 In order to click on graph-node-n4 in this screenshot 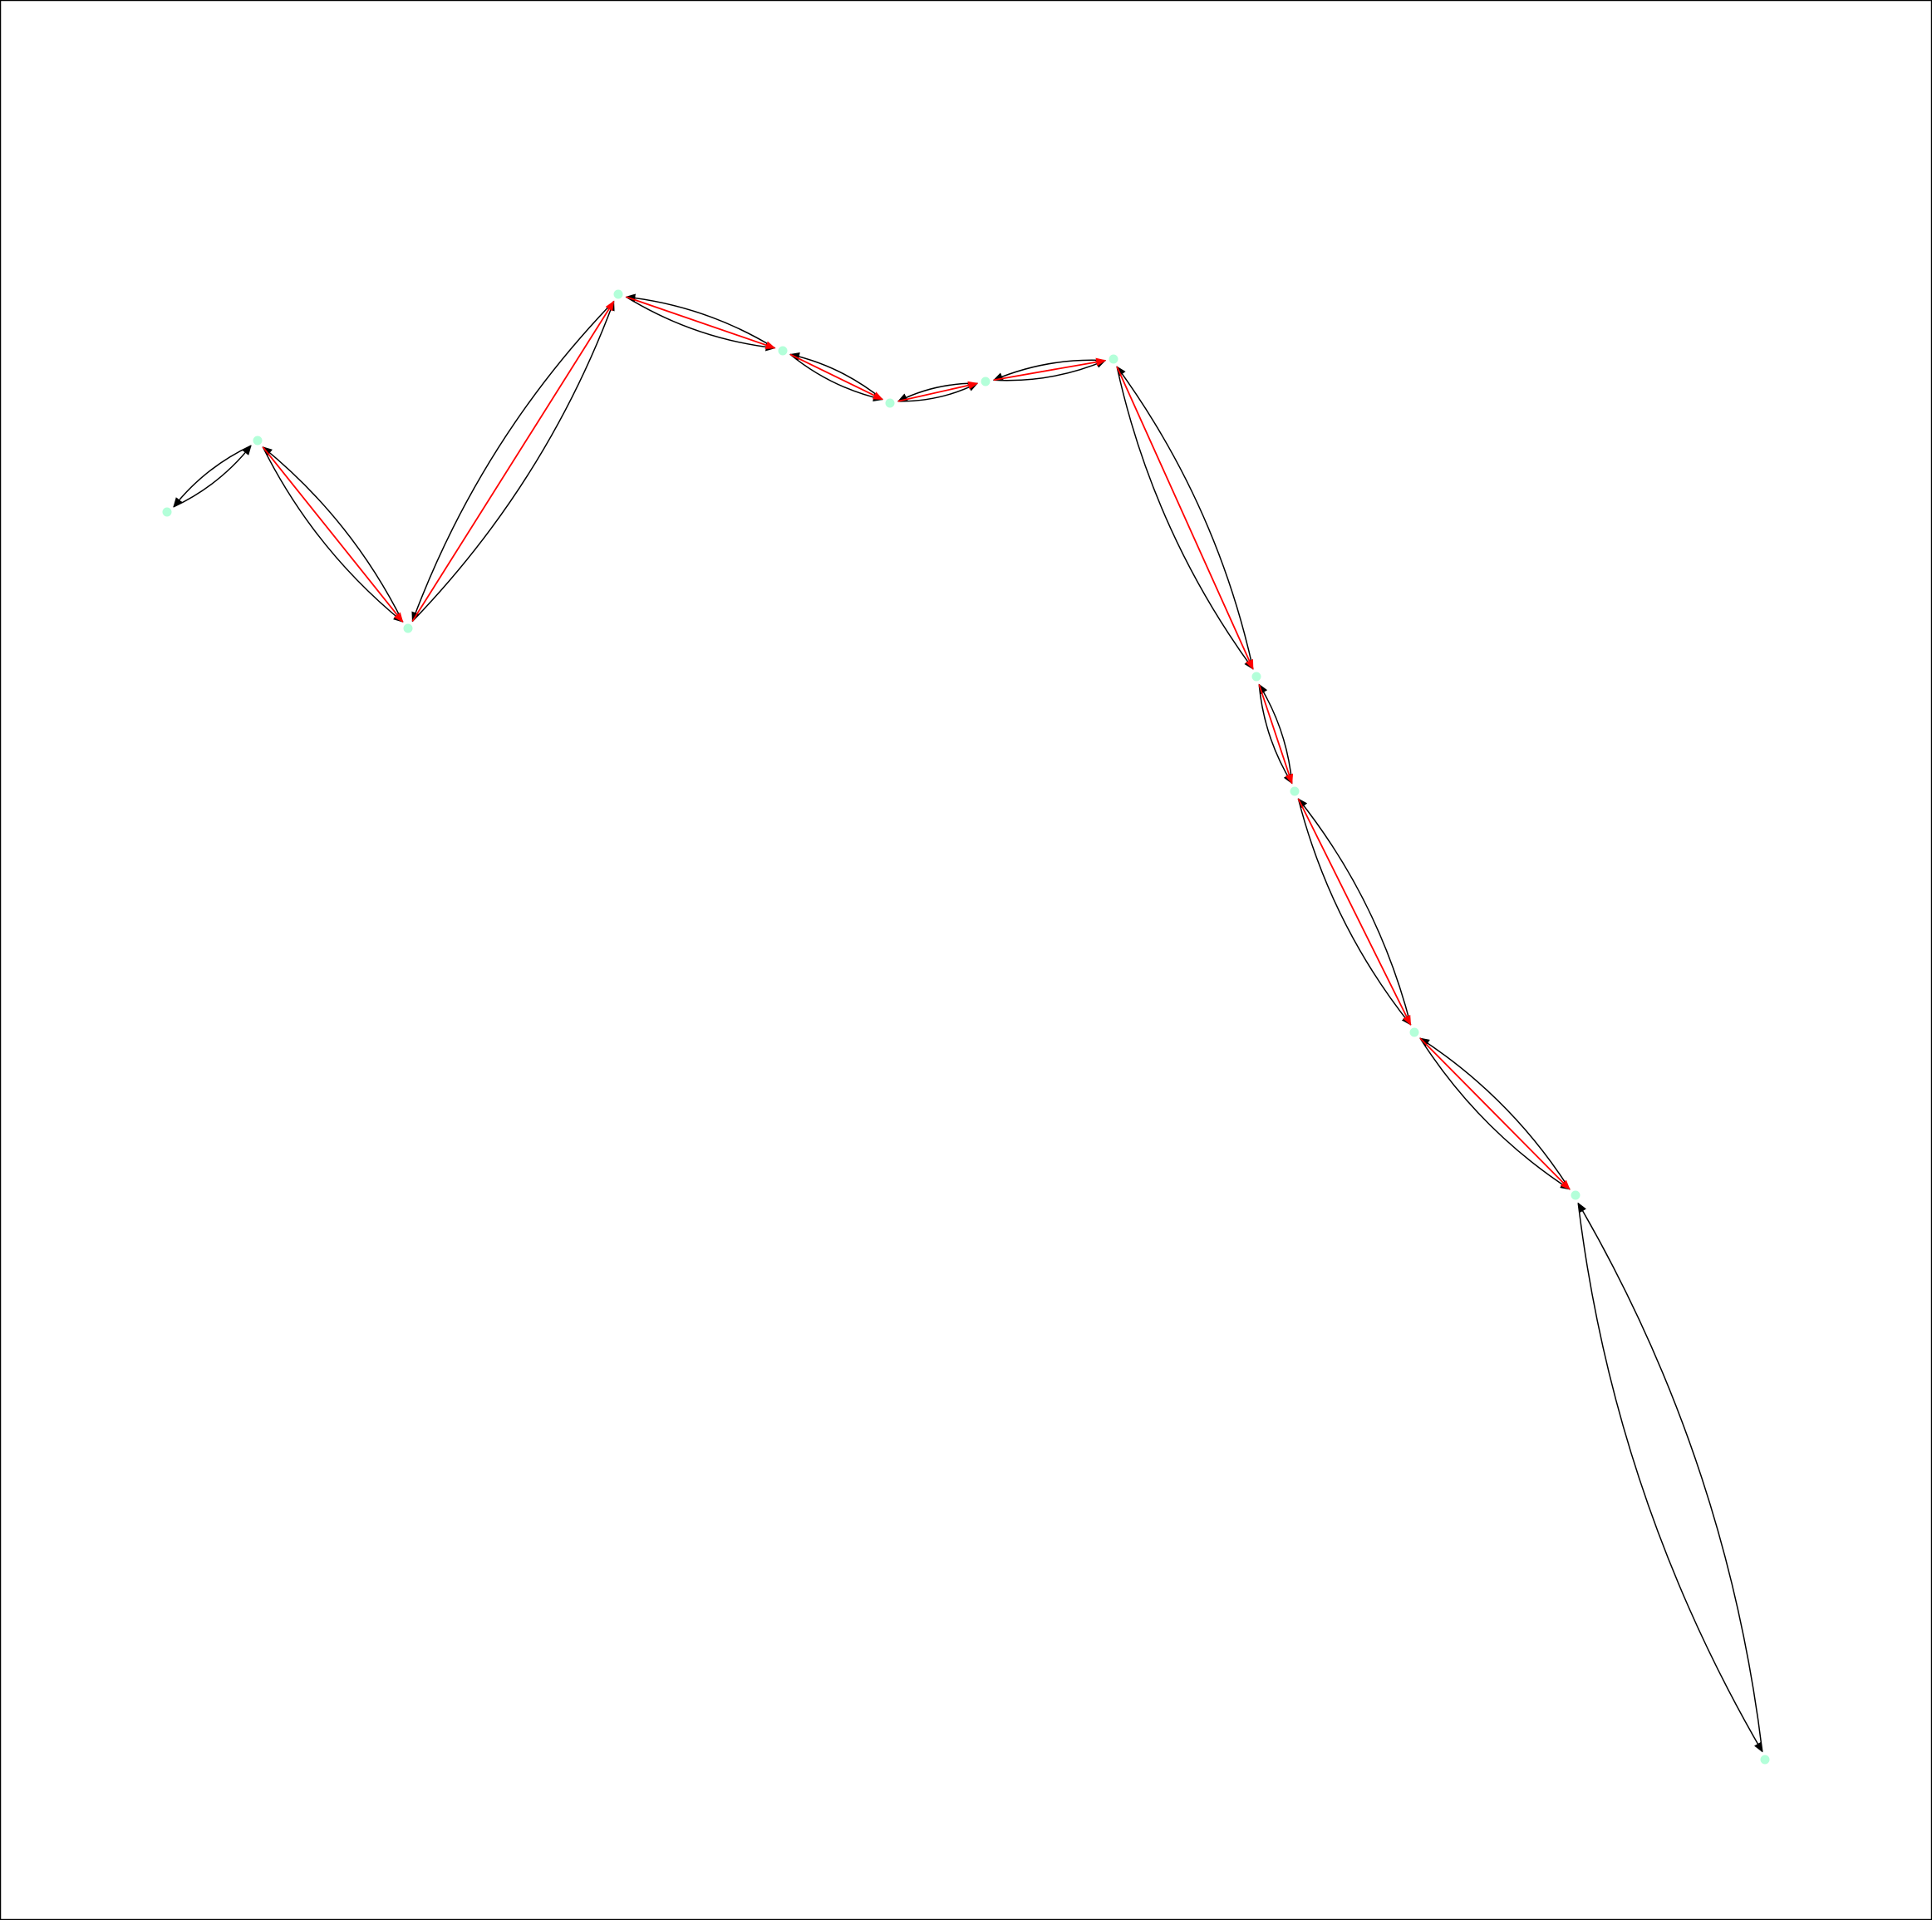, I will do `click(783, 351)`.